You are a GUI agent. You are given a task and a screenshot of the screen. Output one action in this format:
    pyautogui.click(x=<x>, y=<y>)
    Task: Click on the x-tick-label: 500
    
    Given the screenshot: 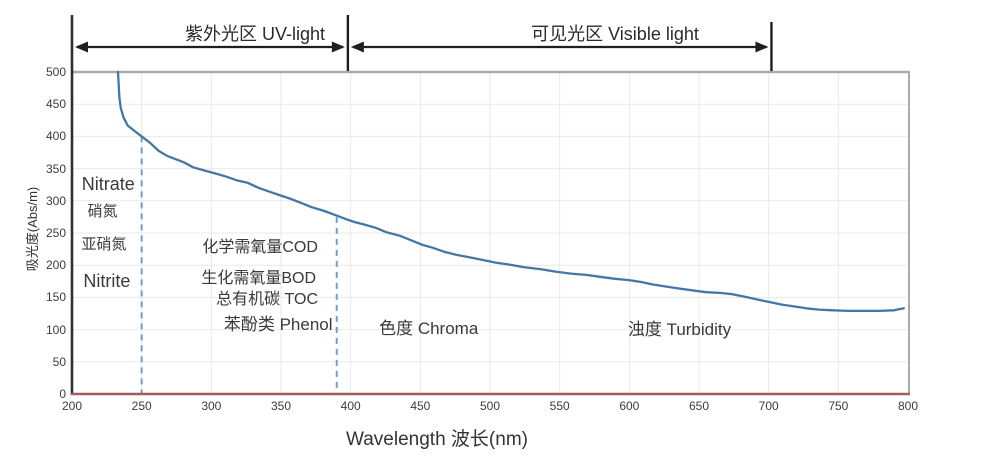 What is the action you would take?
    pyautogui.click(x=490, y=406)
    